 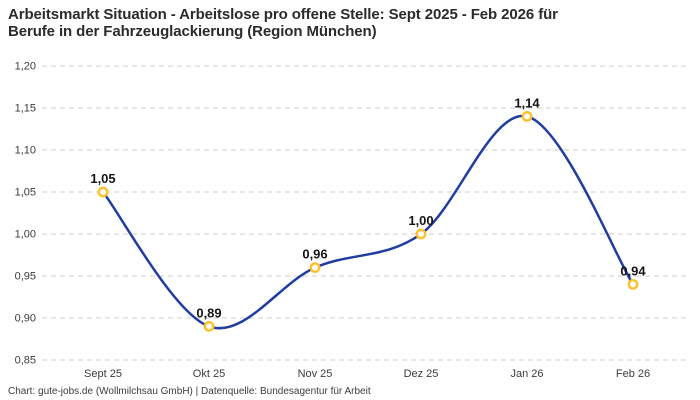 What do you see at coordinates (633, 374) in the screenshot?
I see `x-tick-label: Feb 26` at bounding box center [633, 374].